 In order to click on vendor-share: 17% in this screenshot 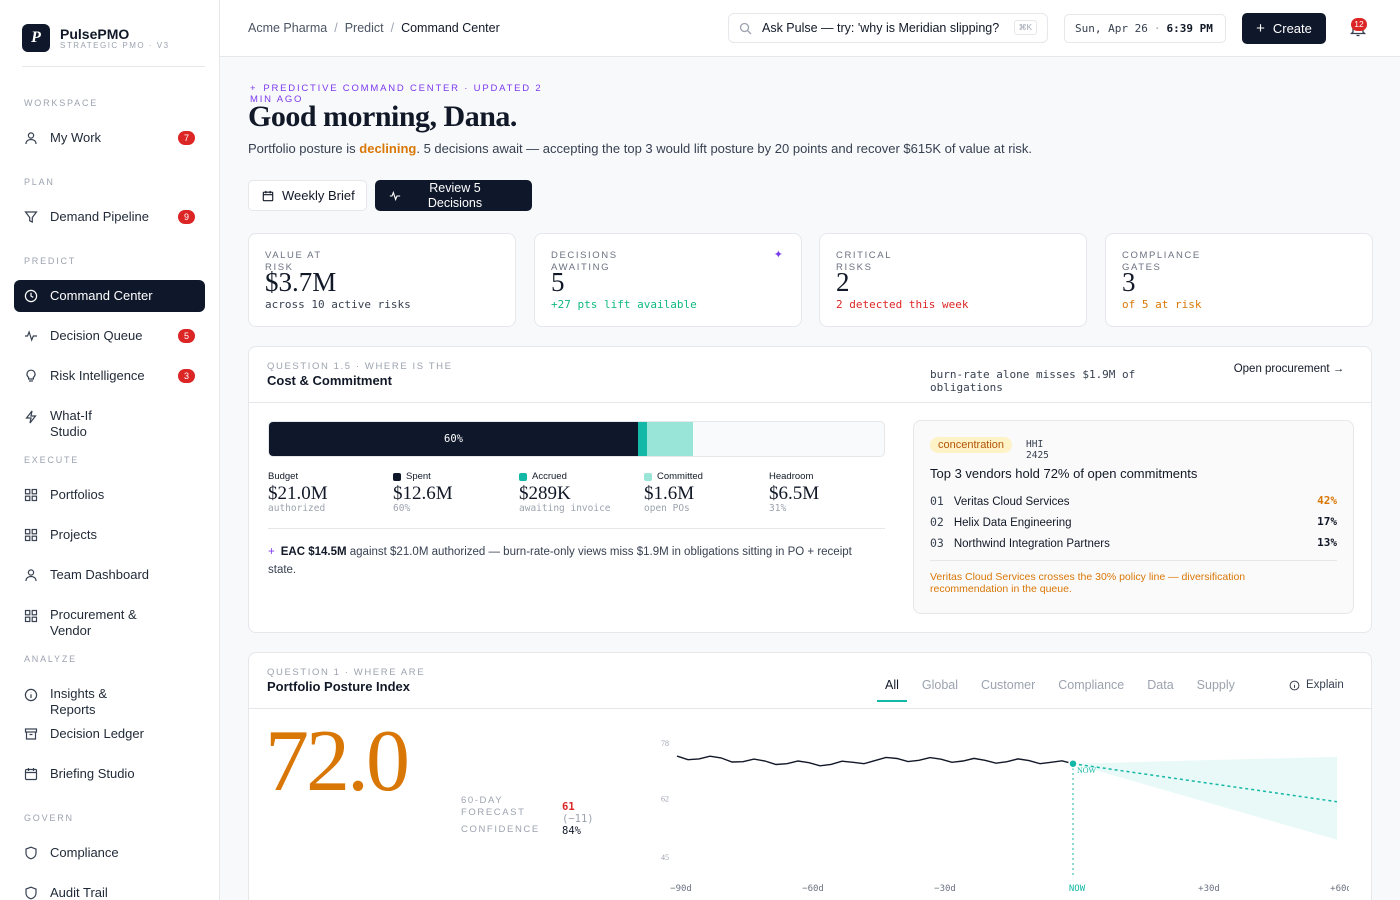, I will do `click(1327, 521)`.